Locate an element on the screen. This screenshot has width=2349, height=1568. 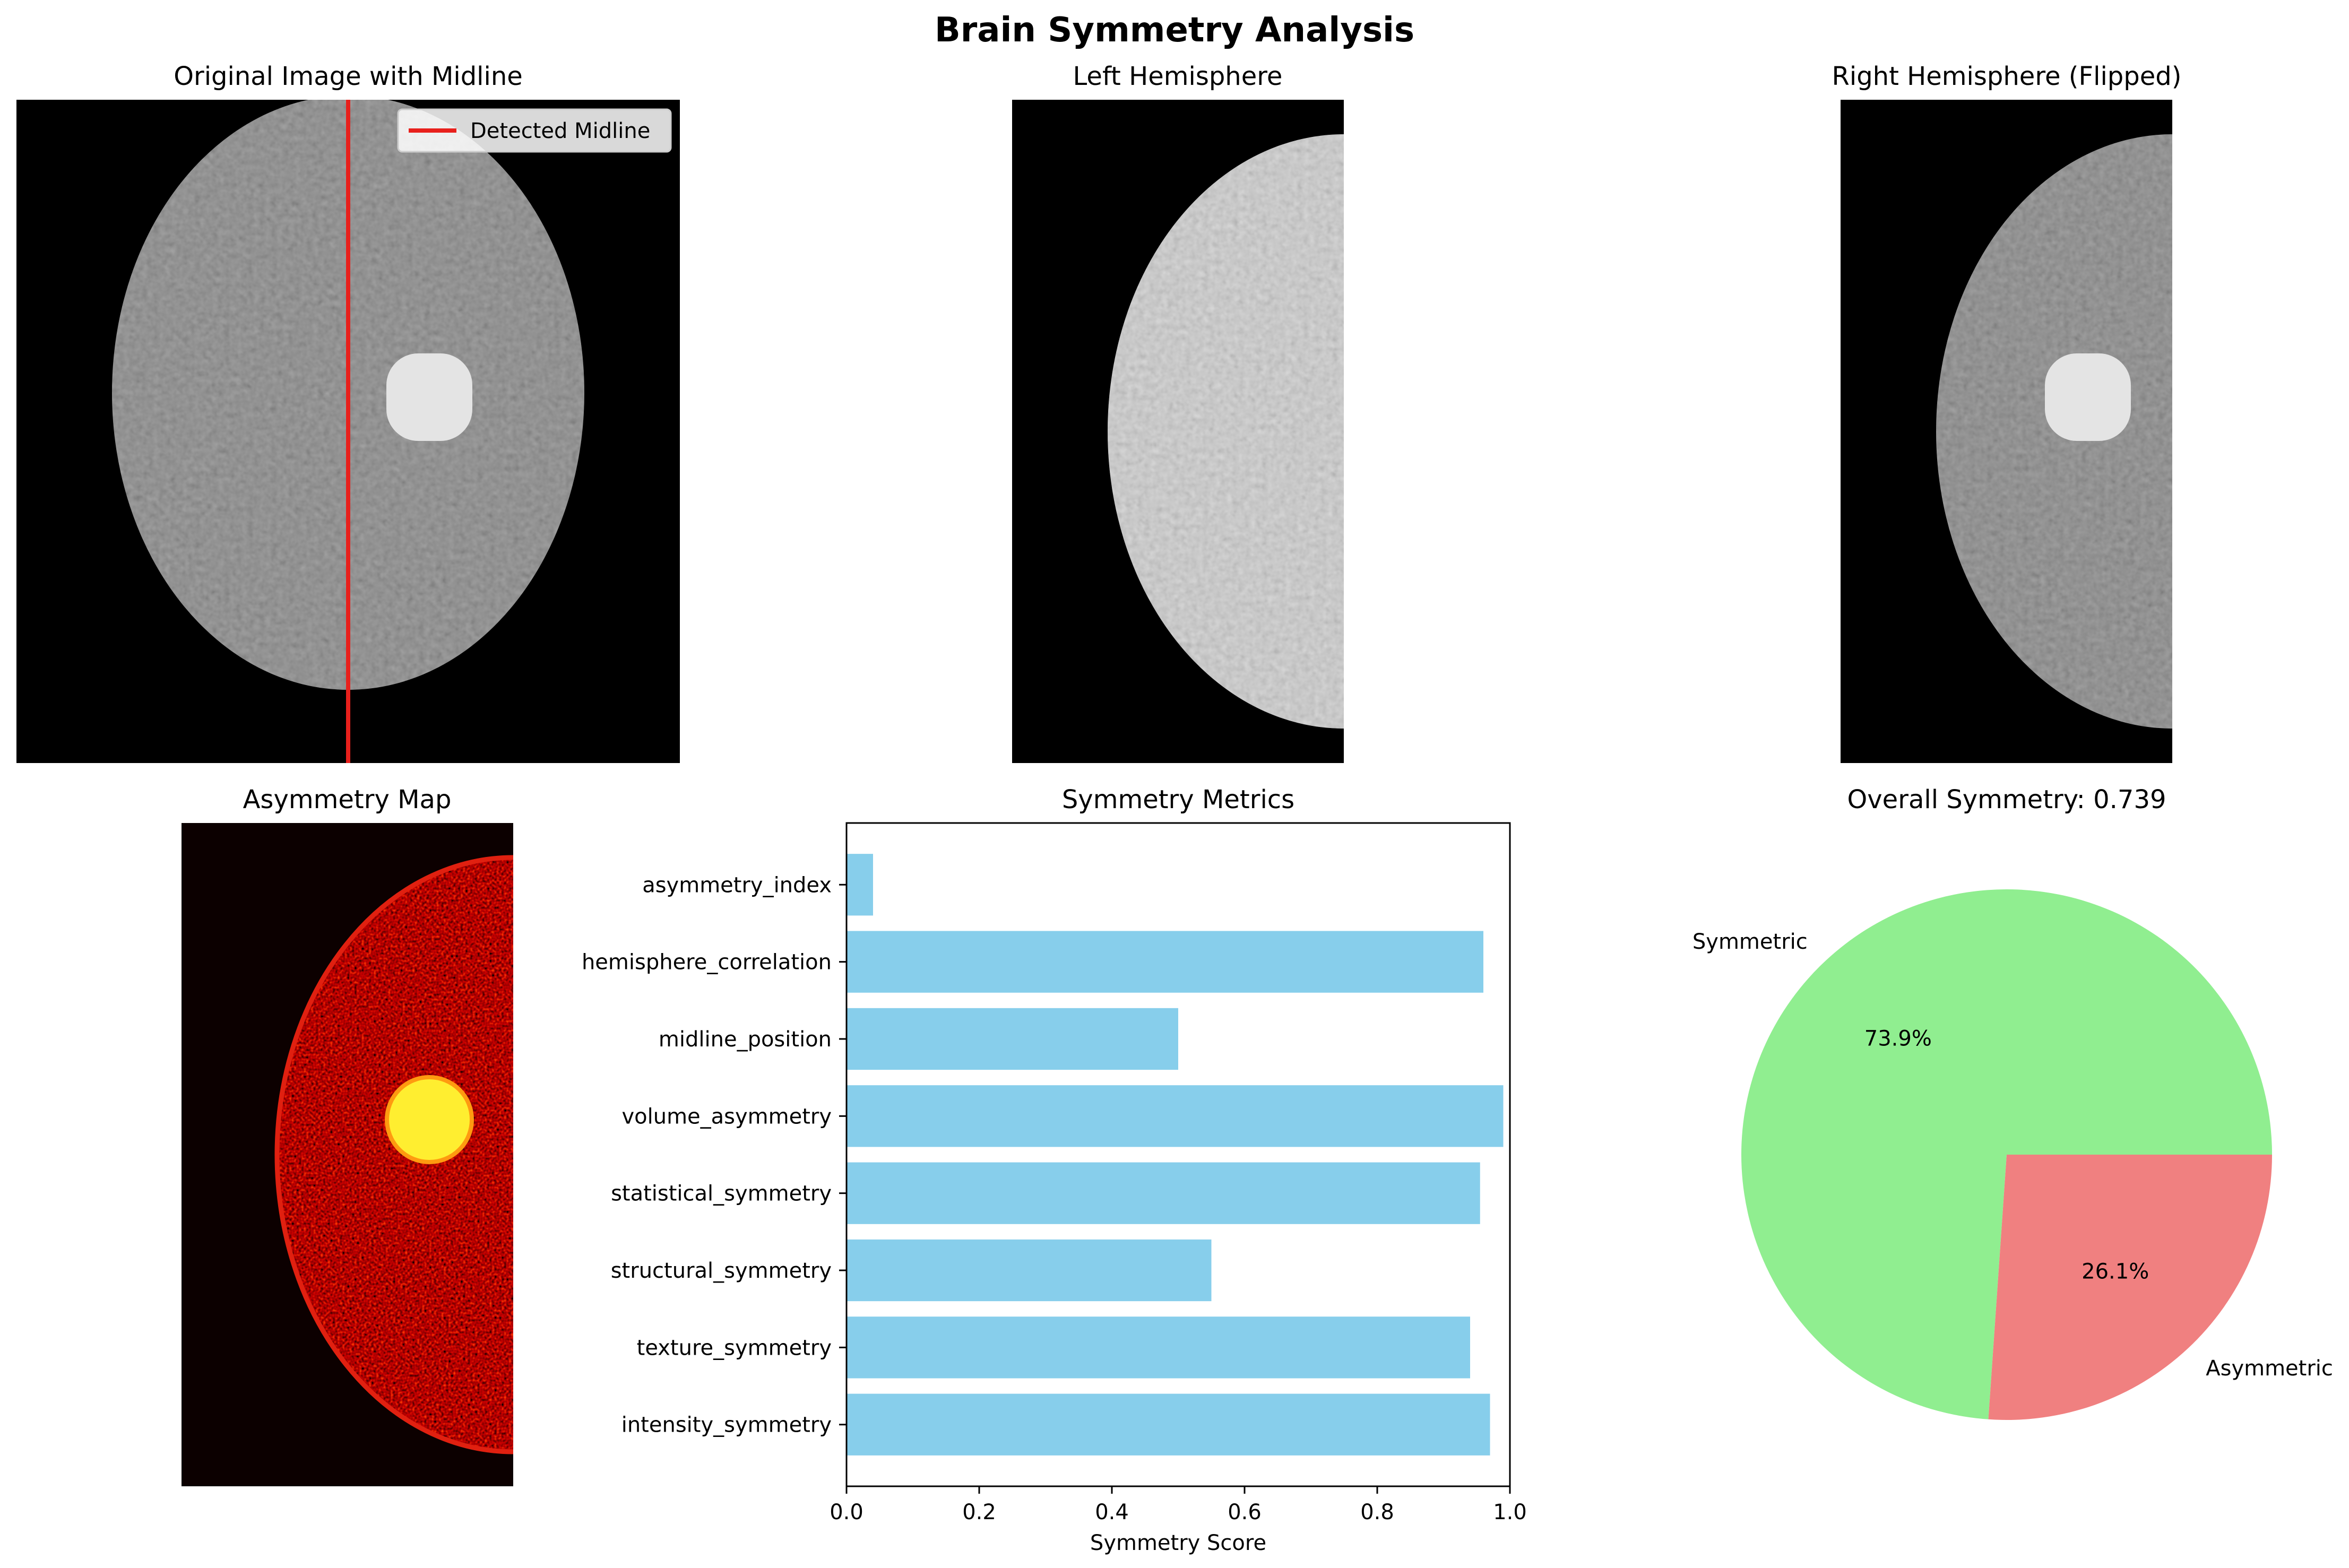
pie-label: Asymmetric is located at coordinates (2269, 1368).